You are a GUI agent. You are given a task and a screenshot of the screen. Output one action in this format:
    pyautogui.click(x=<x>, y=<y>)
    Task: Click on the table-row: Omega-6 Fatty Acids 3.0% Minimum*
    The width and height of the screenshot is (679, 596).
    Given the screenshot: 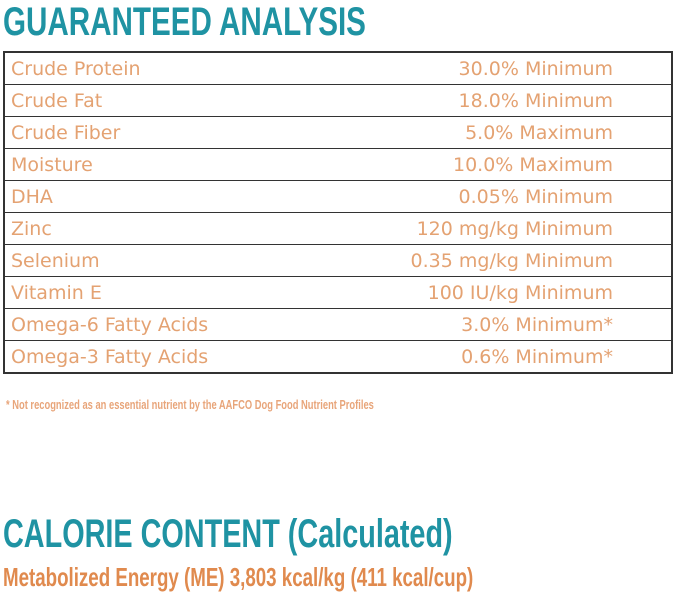 What is the action you would take?
    pyautogui.click(x=338, y=324)
    